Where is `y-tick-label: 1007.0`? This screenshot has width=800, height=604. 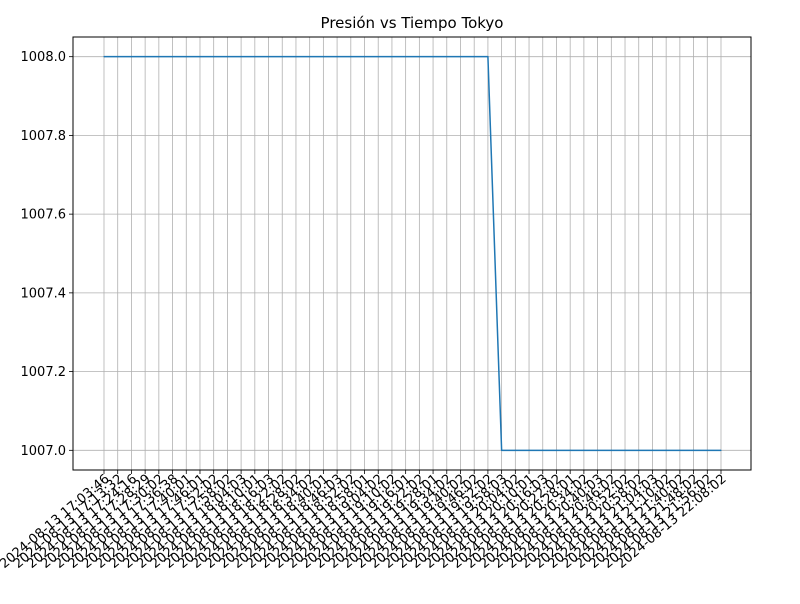 y-tick-label: 1007.0 is located at coordinates (44, 451).